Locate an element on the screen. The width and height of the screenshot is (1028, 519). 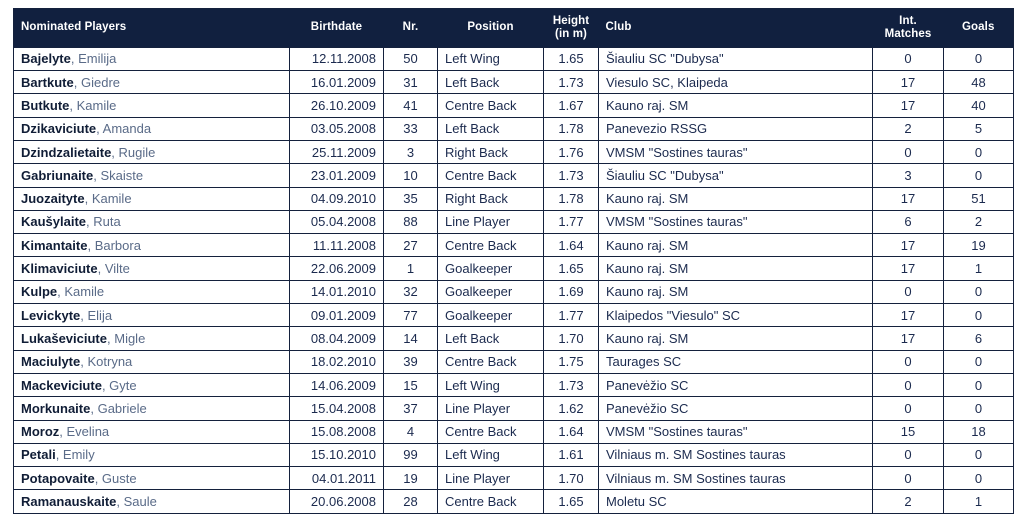
cell-number: 31 is located at coordinates (410, 82).